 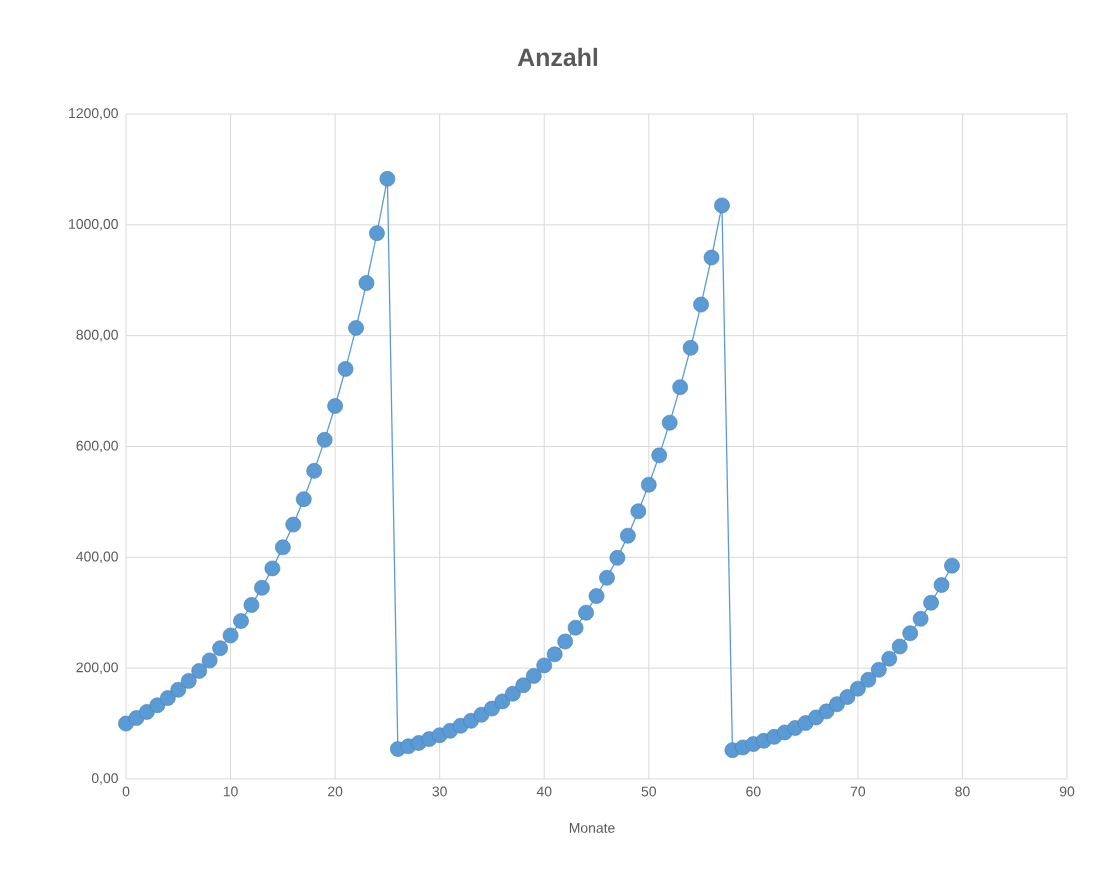 I want to click on x-tick-label: 90, so click(x=1067, y=791).